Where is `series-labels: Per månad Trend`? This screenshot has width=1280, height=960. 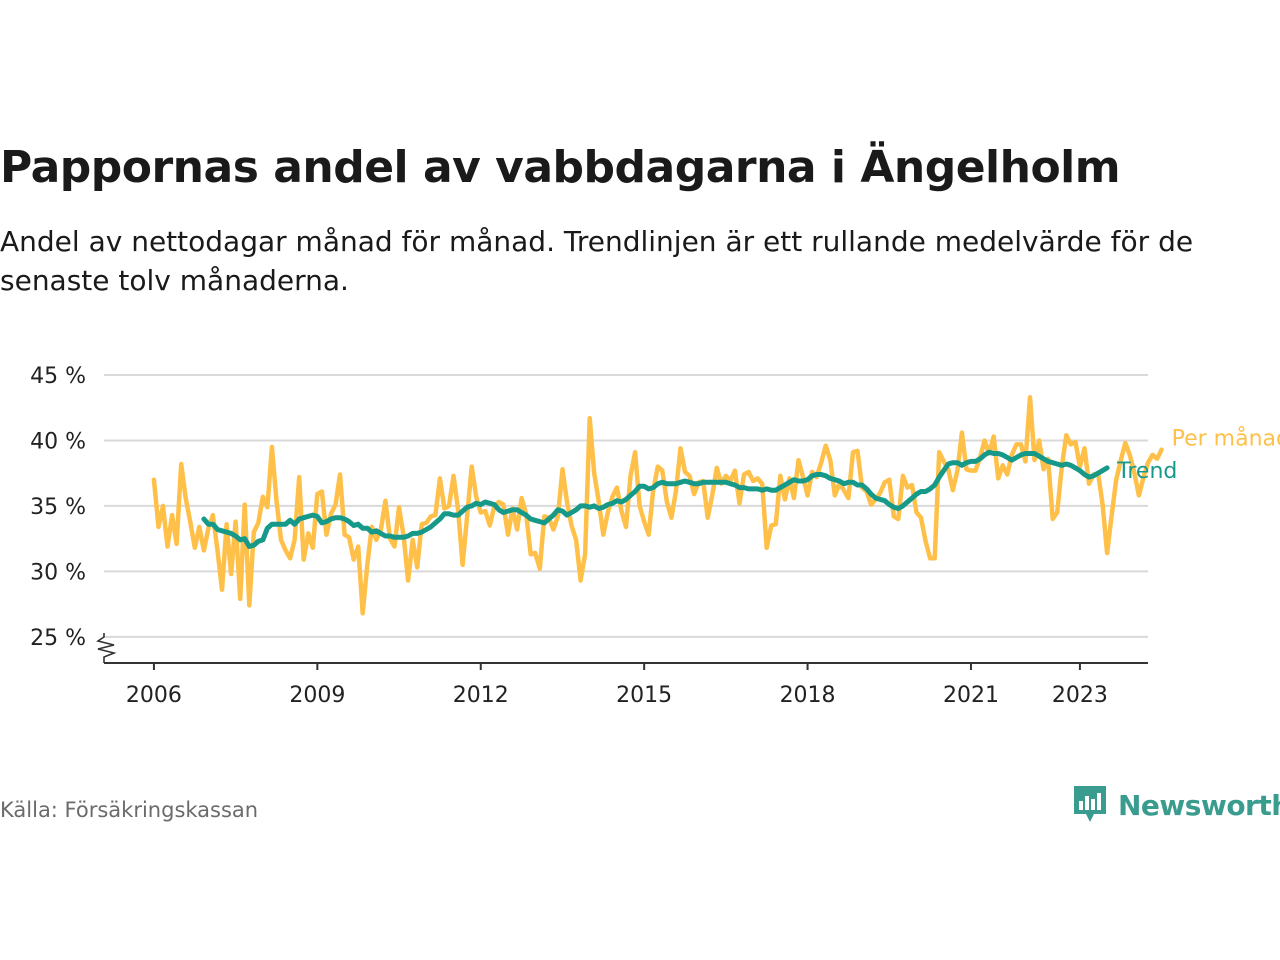
series-labels: Per månad Trend is located at coordinates (1198, 455).